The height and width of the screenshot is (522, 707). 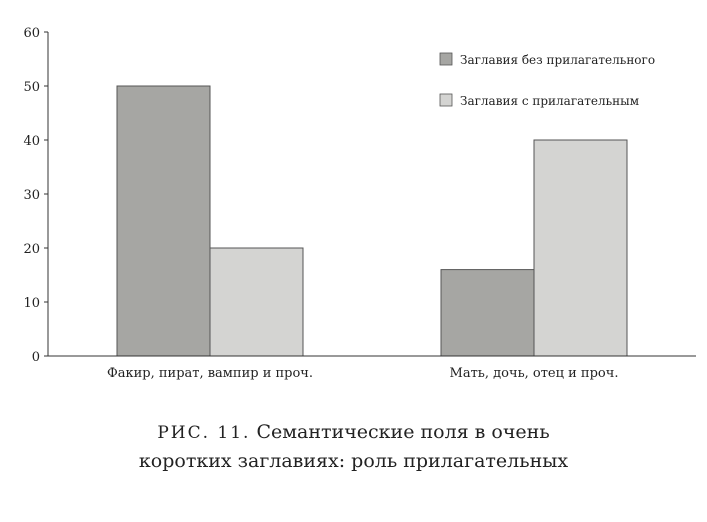 I want to click on y-ticks: 0 10 20 30 40 50 60, so click(x=35, y=195).